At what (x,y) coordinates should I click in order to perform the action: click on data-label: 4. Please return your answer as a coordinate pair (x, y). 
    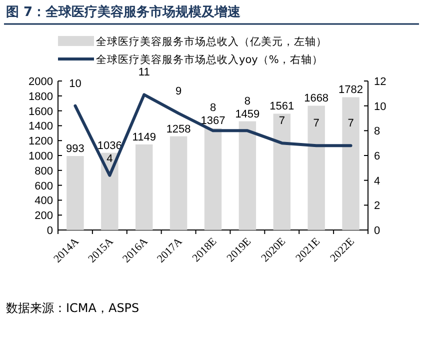
    Looking at the image, I should click on (109, 158).